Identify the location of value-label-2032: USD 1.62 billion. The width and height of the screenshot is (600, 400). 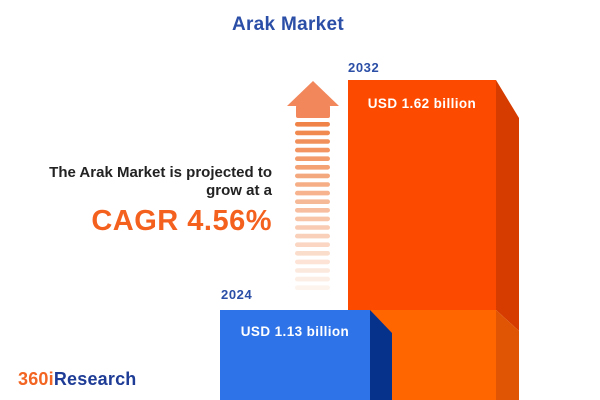
(422, 103).